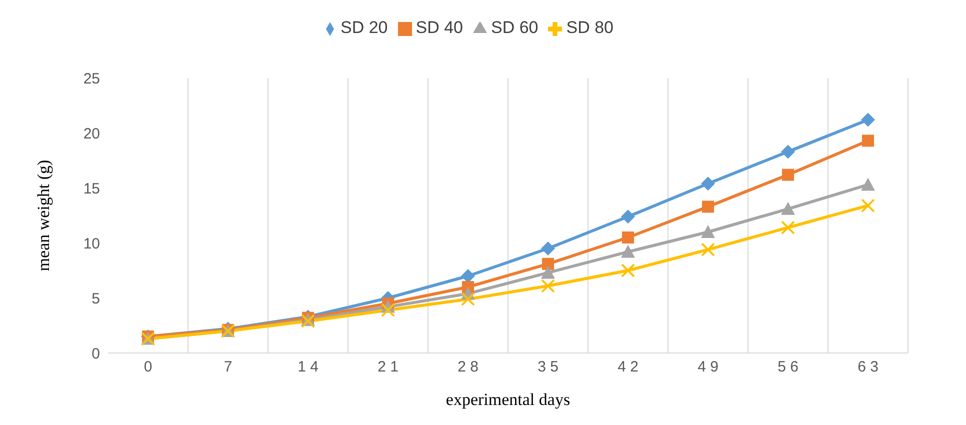 The height and width of the screenshot is (425, 966). Describe the element at coordinates (91, 133) in the screenshot. I see `y-tick-label: 20` at that location.